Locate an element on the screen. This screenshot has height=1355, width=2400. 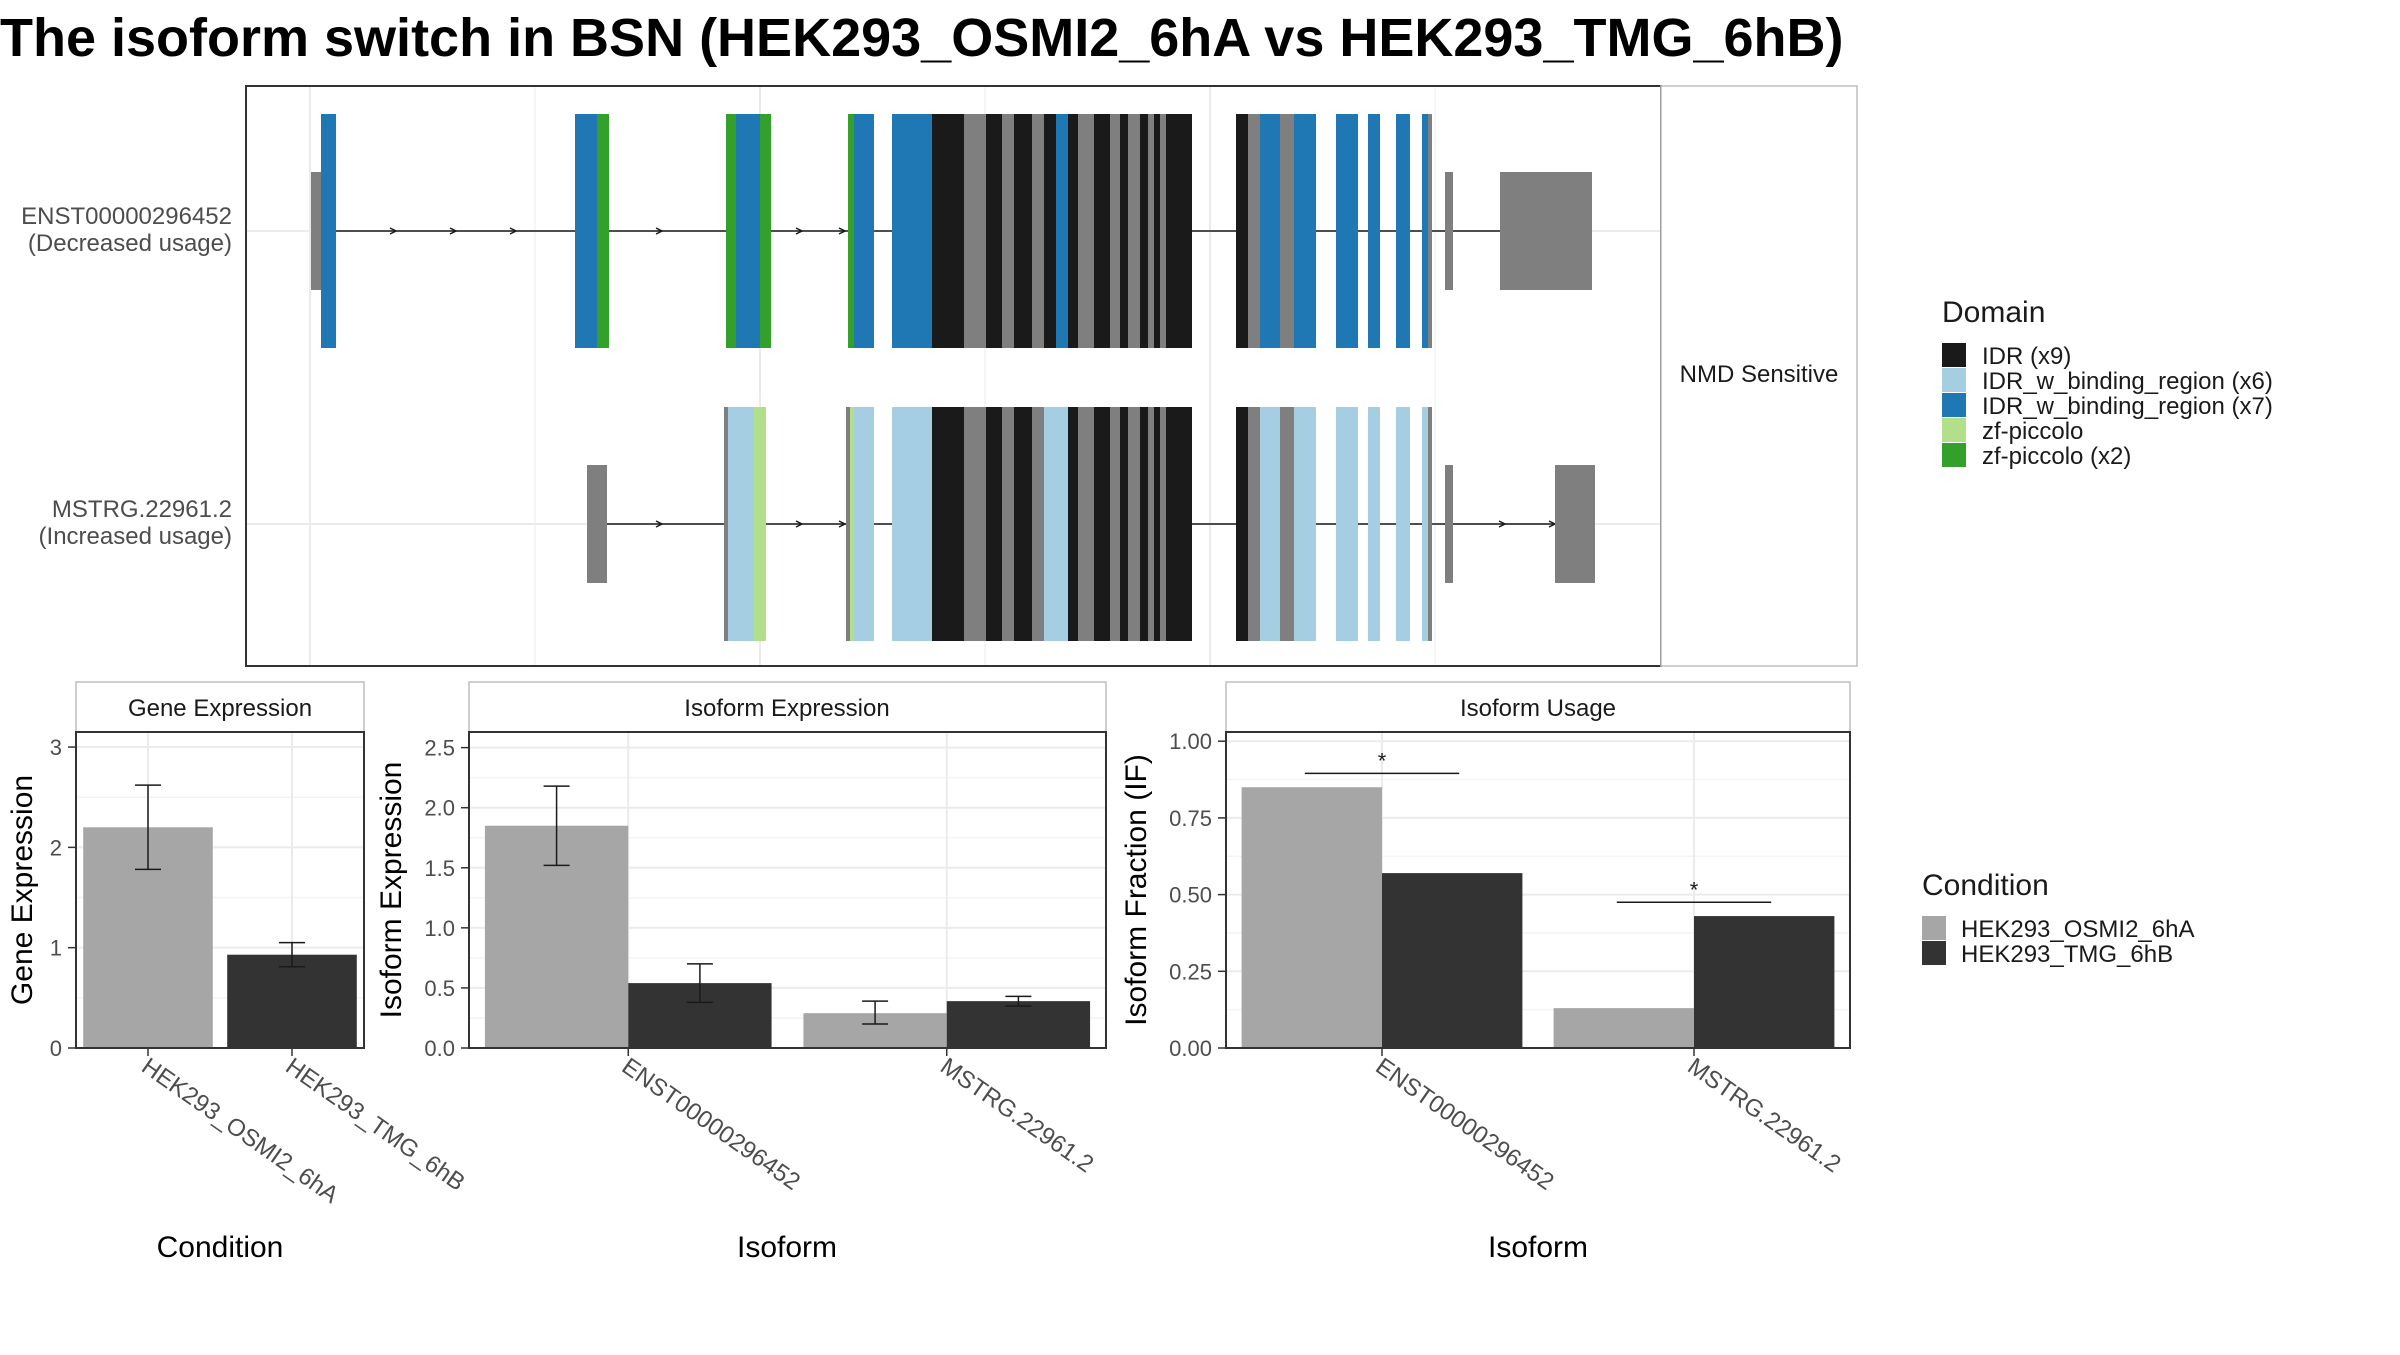
y-tick-label: 0.50 is located at coordinates (1190, 895).